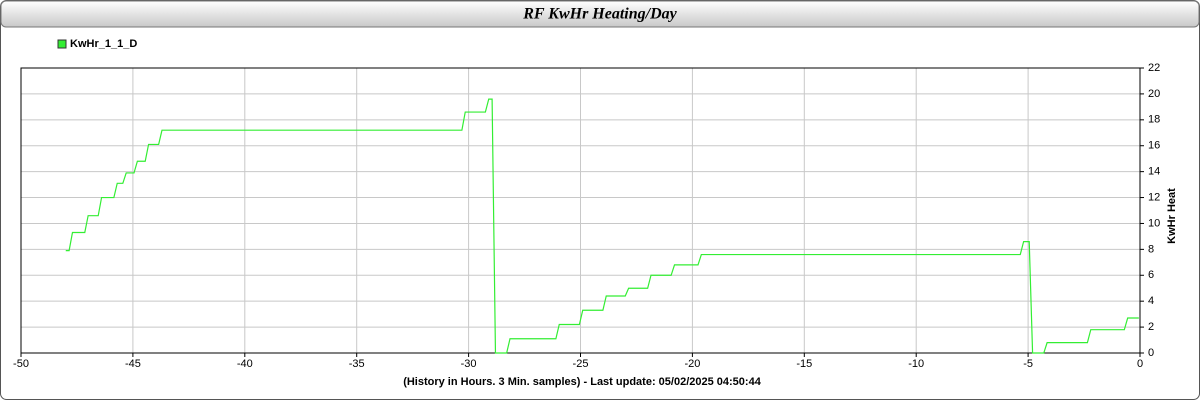 The image size is (1200, 400). What do you see at coordinates (1151, 353) in the screenshot?
I see `y-tick-label: 0` at bounding box center [1151, 353].